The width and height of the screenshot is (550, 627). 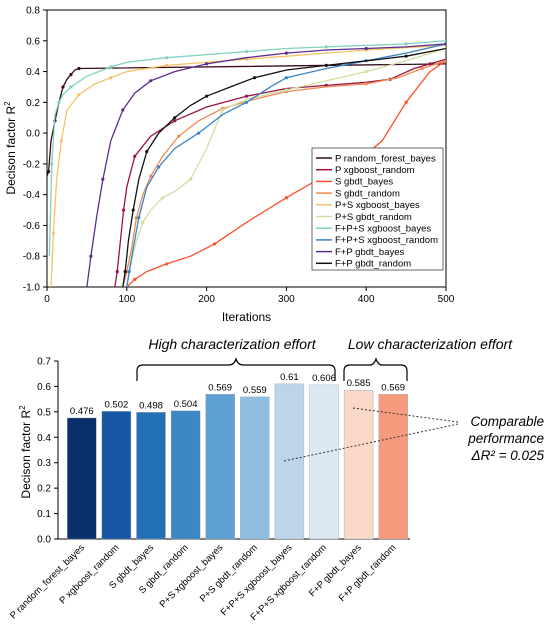 I want to click on brace-low, so click(x=375, y=369).